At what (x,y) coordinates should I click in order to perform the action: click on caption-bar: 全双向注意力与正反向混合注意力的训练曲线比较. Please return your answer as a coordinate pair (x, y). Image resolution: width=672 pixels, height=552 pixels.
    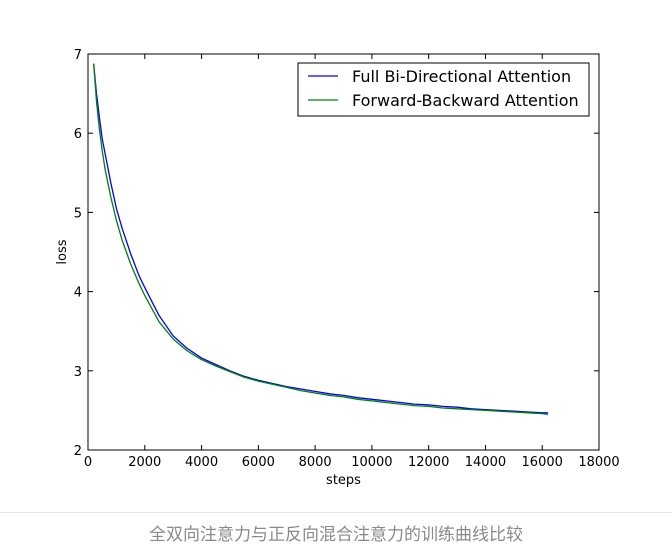
    Looking at the image, I should click on (336, 532).